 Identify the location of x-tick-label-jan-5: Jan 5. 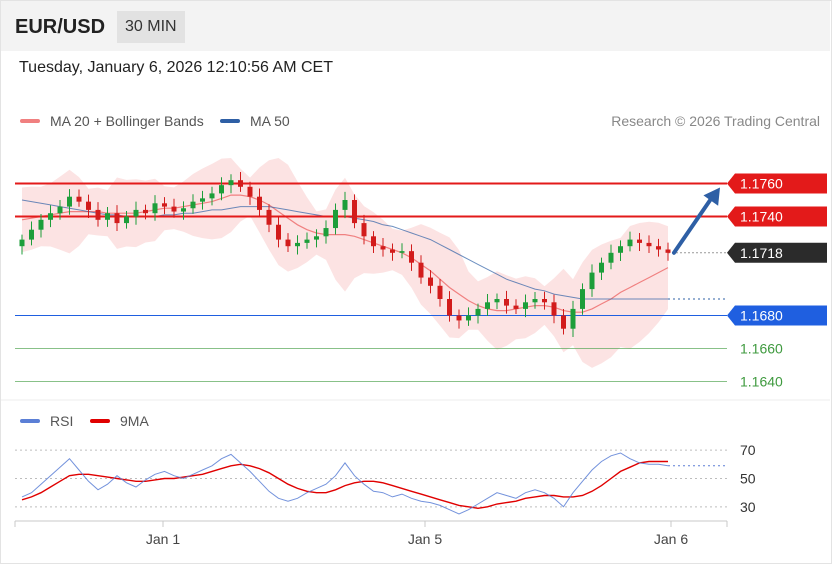
(425, 539).